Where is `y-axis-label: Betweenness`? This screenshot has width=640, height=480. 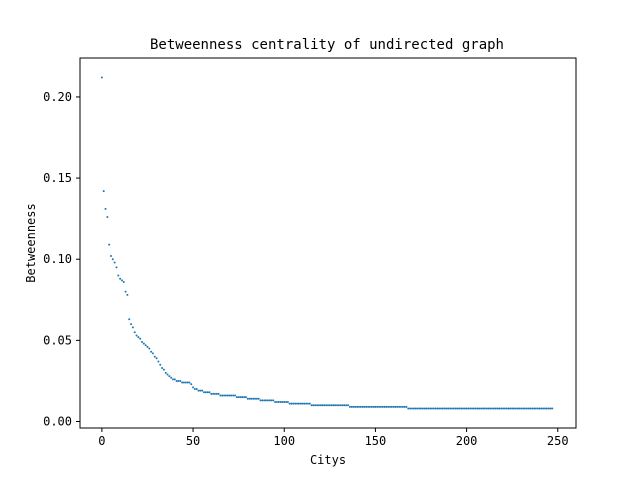
y-axis-label: Betweenness is located at coordinates (31, 242).